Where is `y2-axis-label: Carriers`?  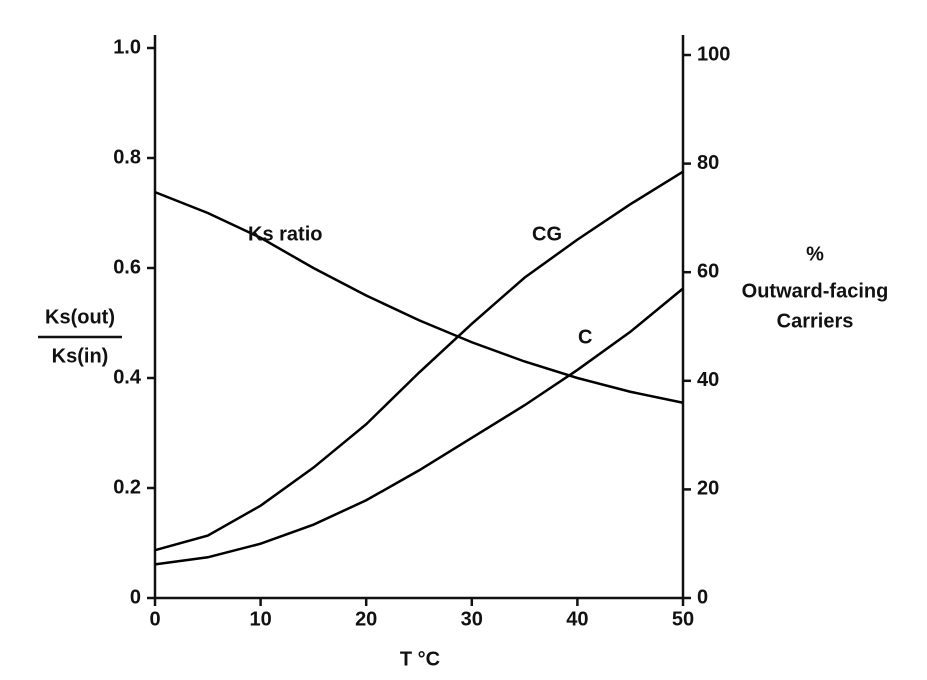 y2-axis-label: Carriers is located at coordinates (815, 321).